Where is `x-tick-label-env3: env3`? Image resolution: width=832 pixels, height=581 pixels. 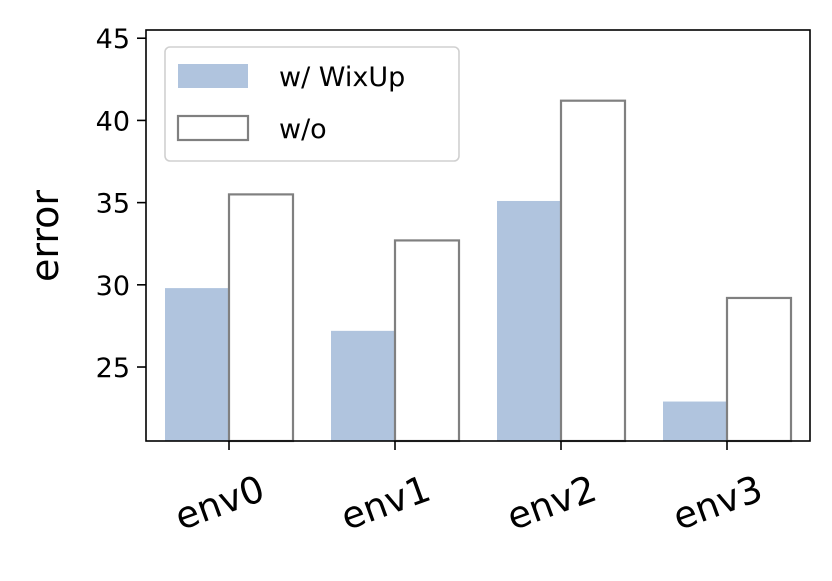 x-tick-label-env3: env3 is located at coordinates (717, 503).